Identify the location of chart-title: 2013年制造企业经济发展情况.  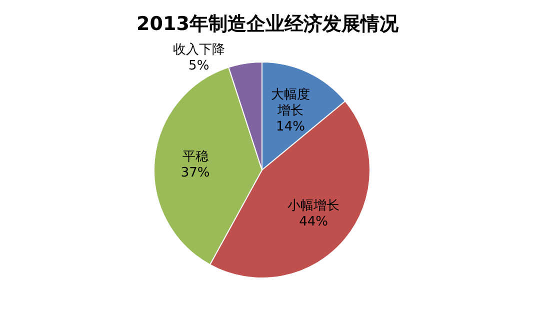
(268, 24).